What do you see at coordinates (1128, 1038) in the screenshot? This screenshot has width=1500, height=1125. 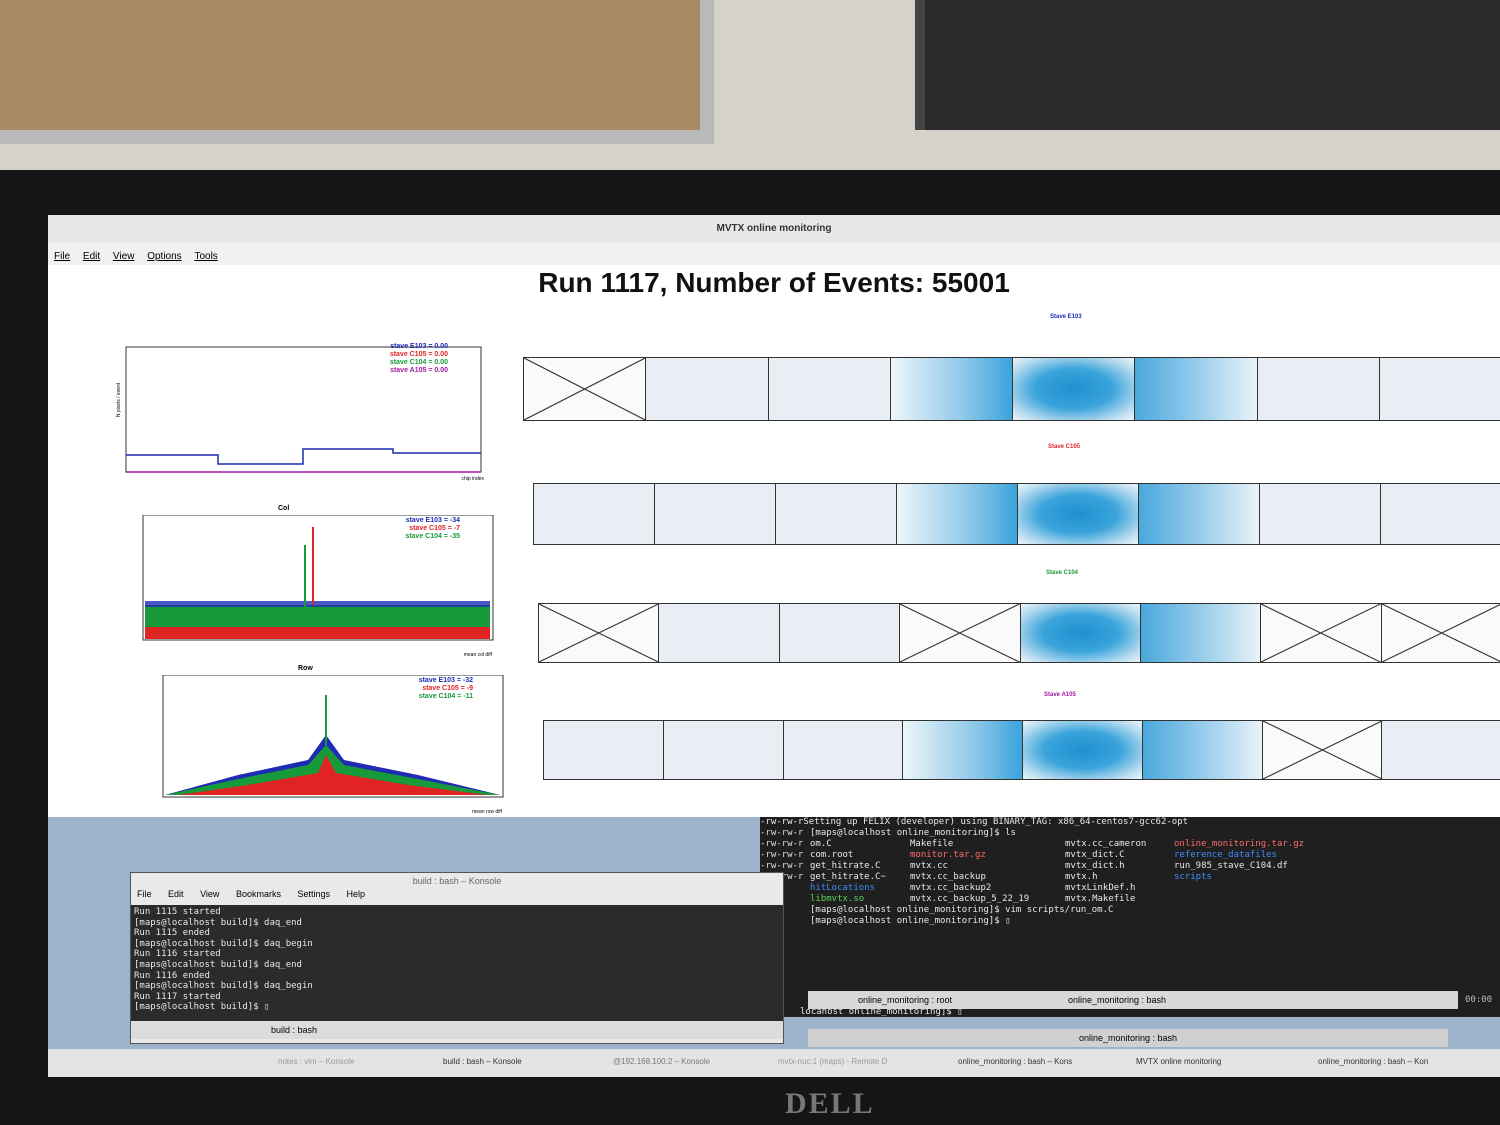 I see `tab-online-monitoring-bash-2: online_monitoring : bash` at bounding box center [1128, 1038].